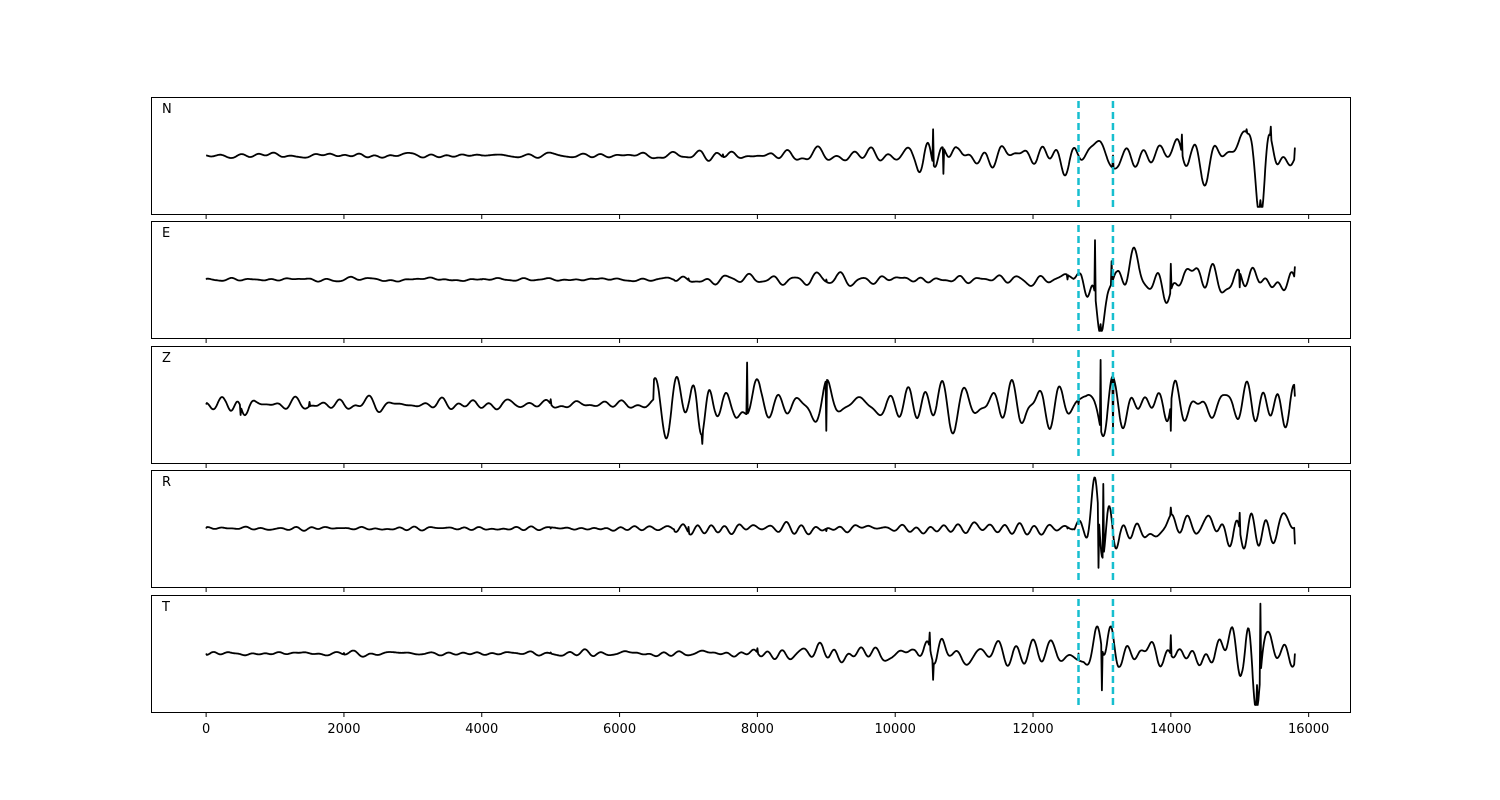  I want to click on panel-label: T, so click(165, 607).